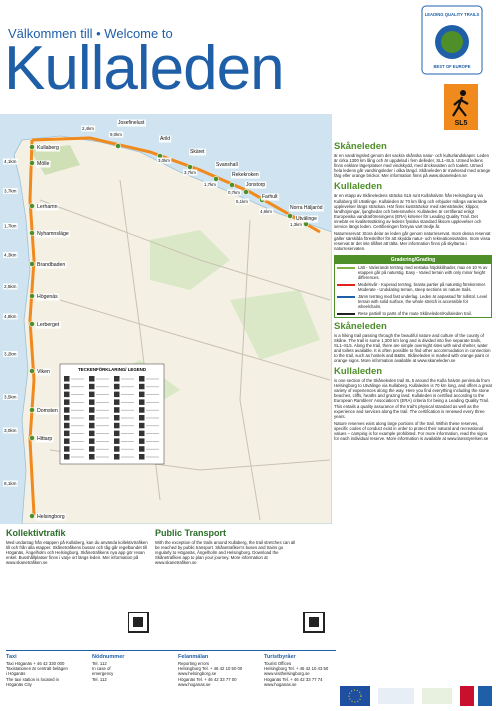 The height and width of the screenshot is (711, 496). I want to click on place-label: Kullaberg, so click(48, 148).